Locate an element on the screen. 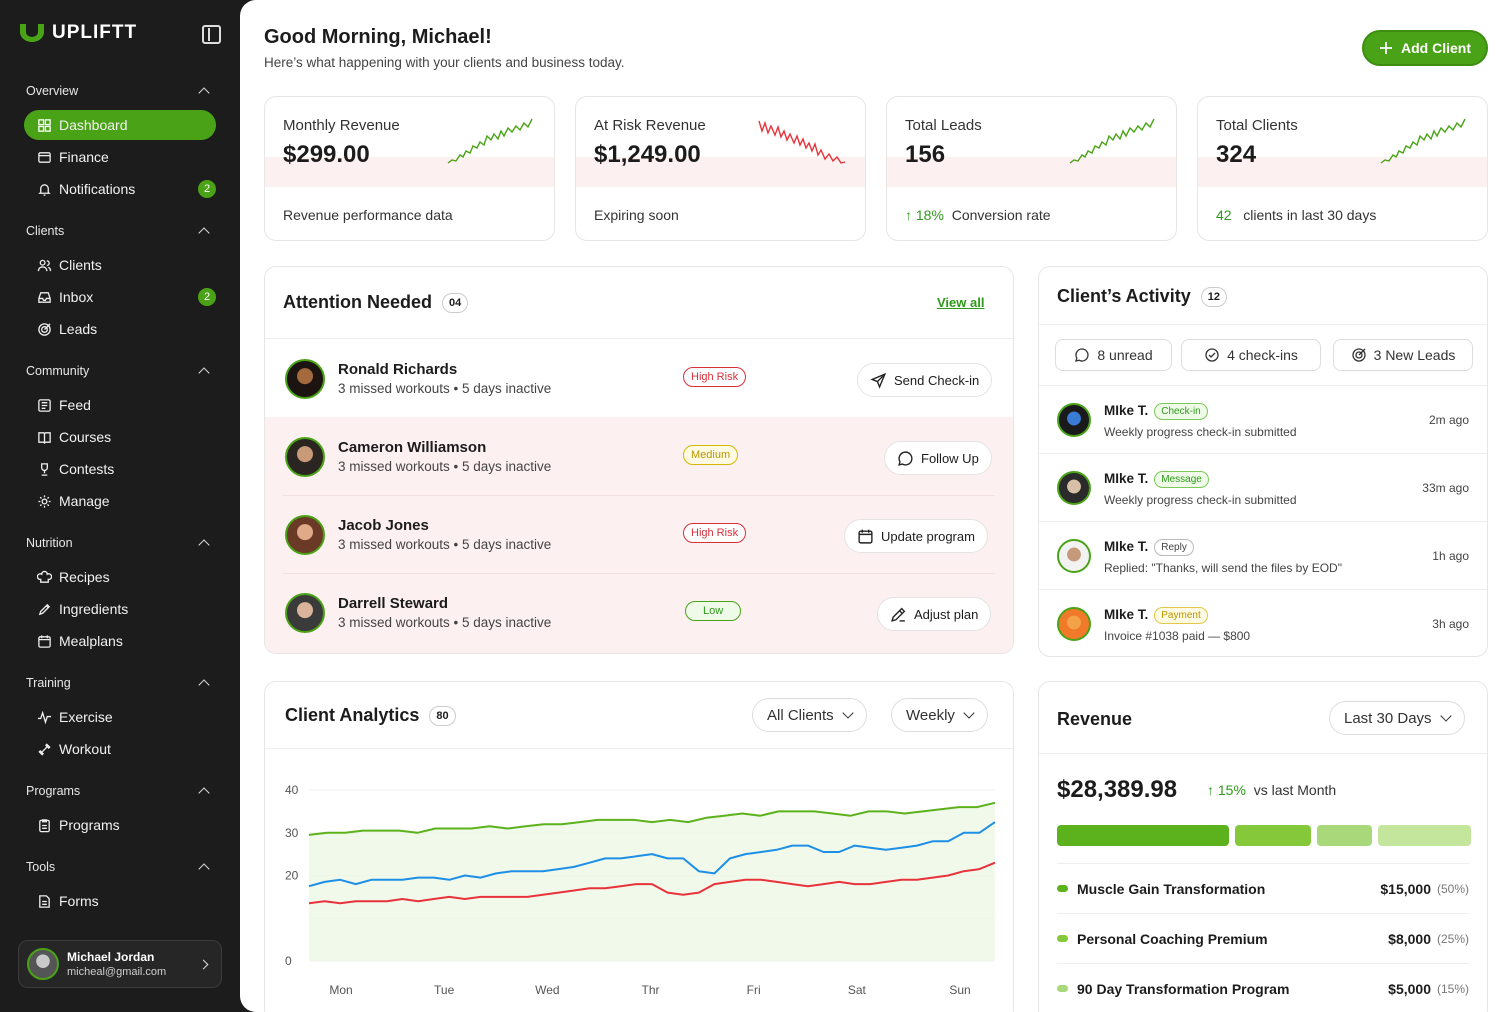 Image resolution: width=1512 pixels, height=1012 pixels. section-community: Community is located at coordinates (58, 371).